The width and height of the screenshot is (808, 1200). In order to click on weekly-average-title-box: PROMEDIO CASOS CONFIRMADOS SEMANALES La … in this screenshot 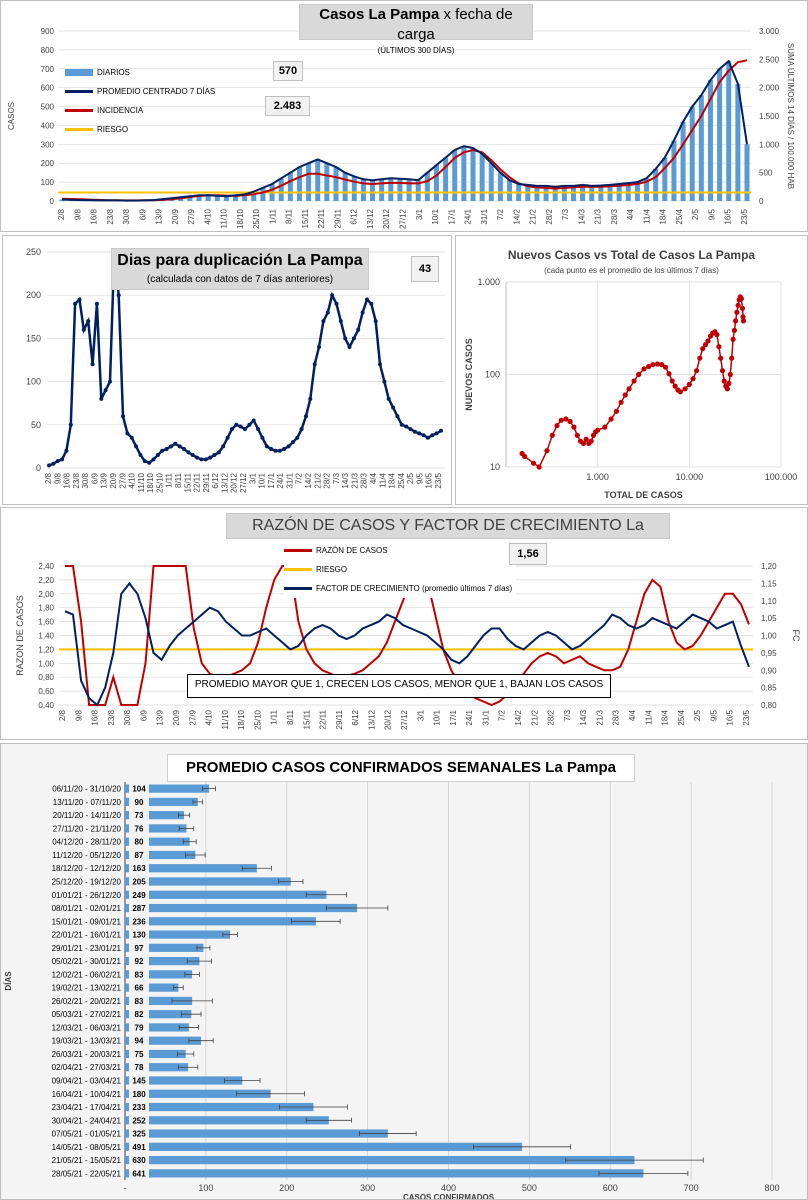, I will do `click(401, 768)`.